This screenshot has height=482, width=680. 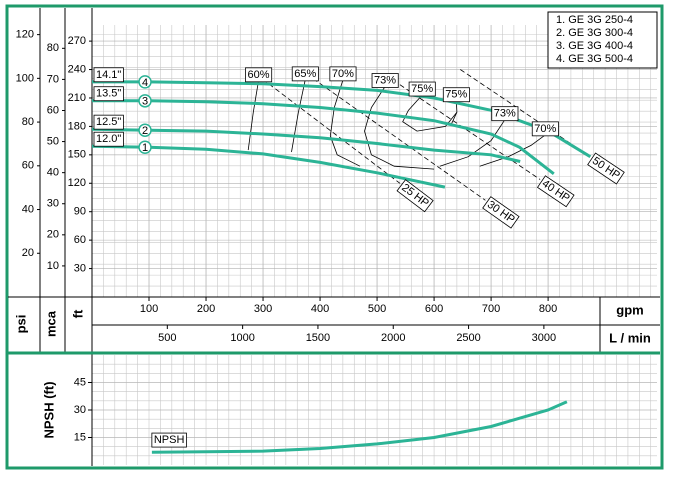 What do you see at coordinates (629, 309) in the screenshot?
I see `axis-label: gpm` at bounding box center [629, 309].